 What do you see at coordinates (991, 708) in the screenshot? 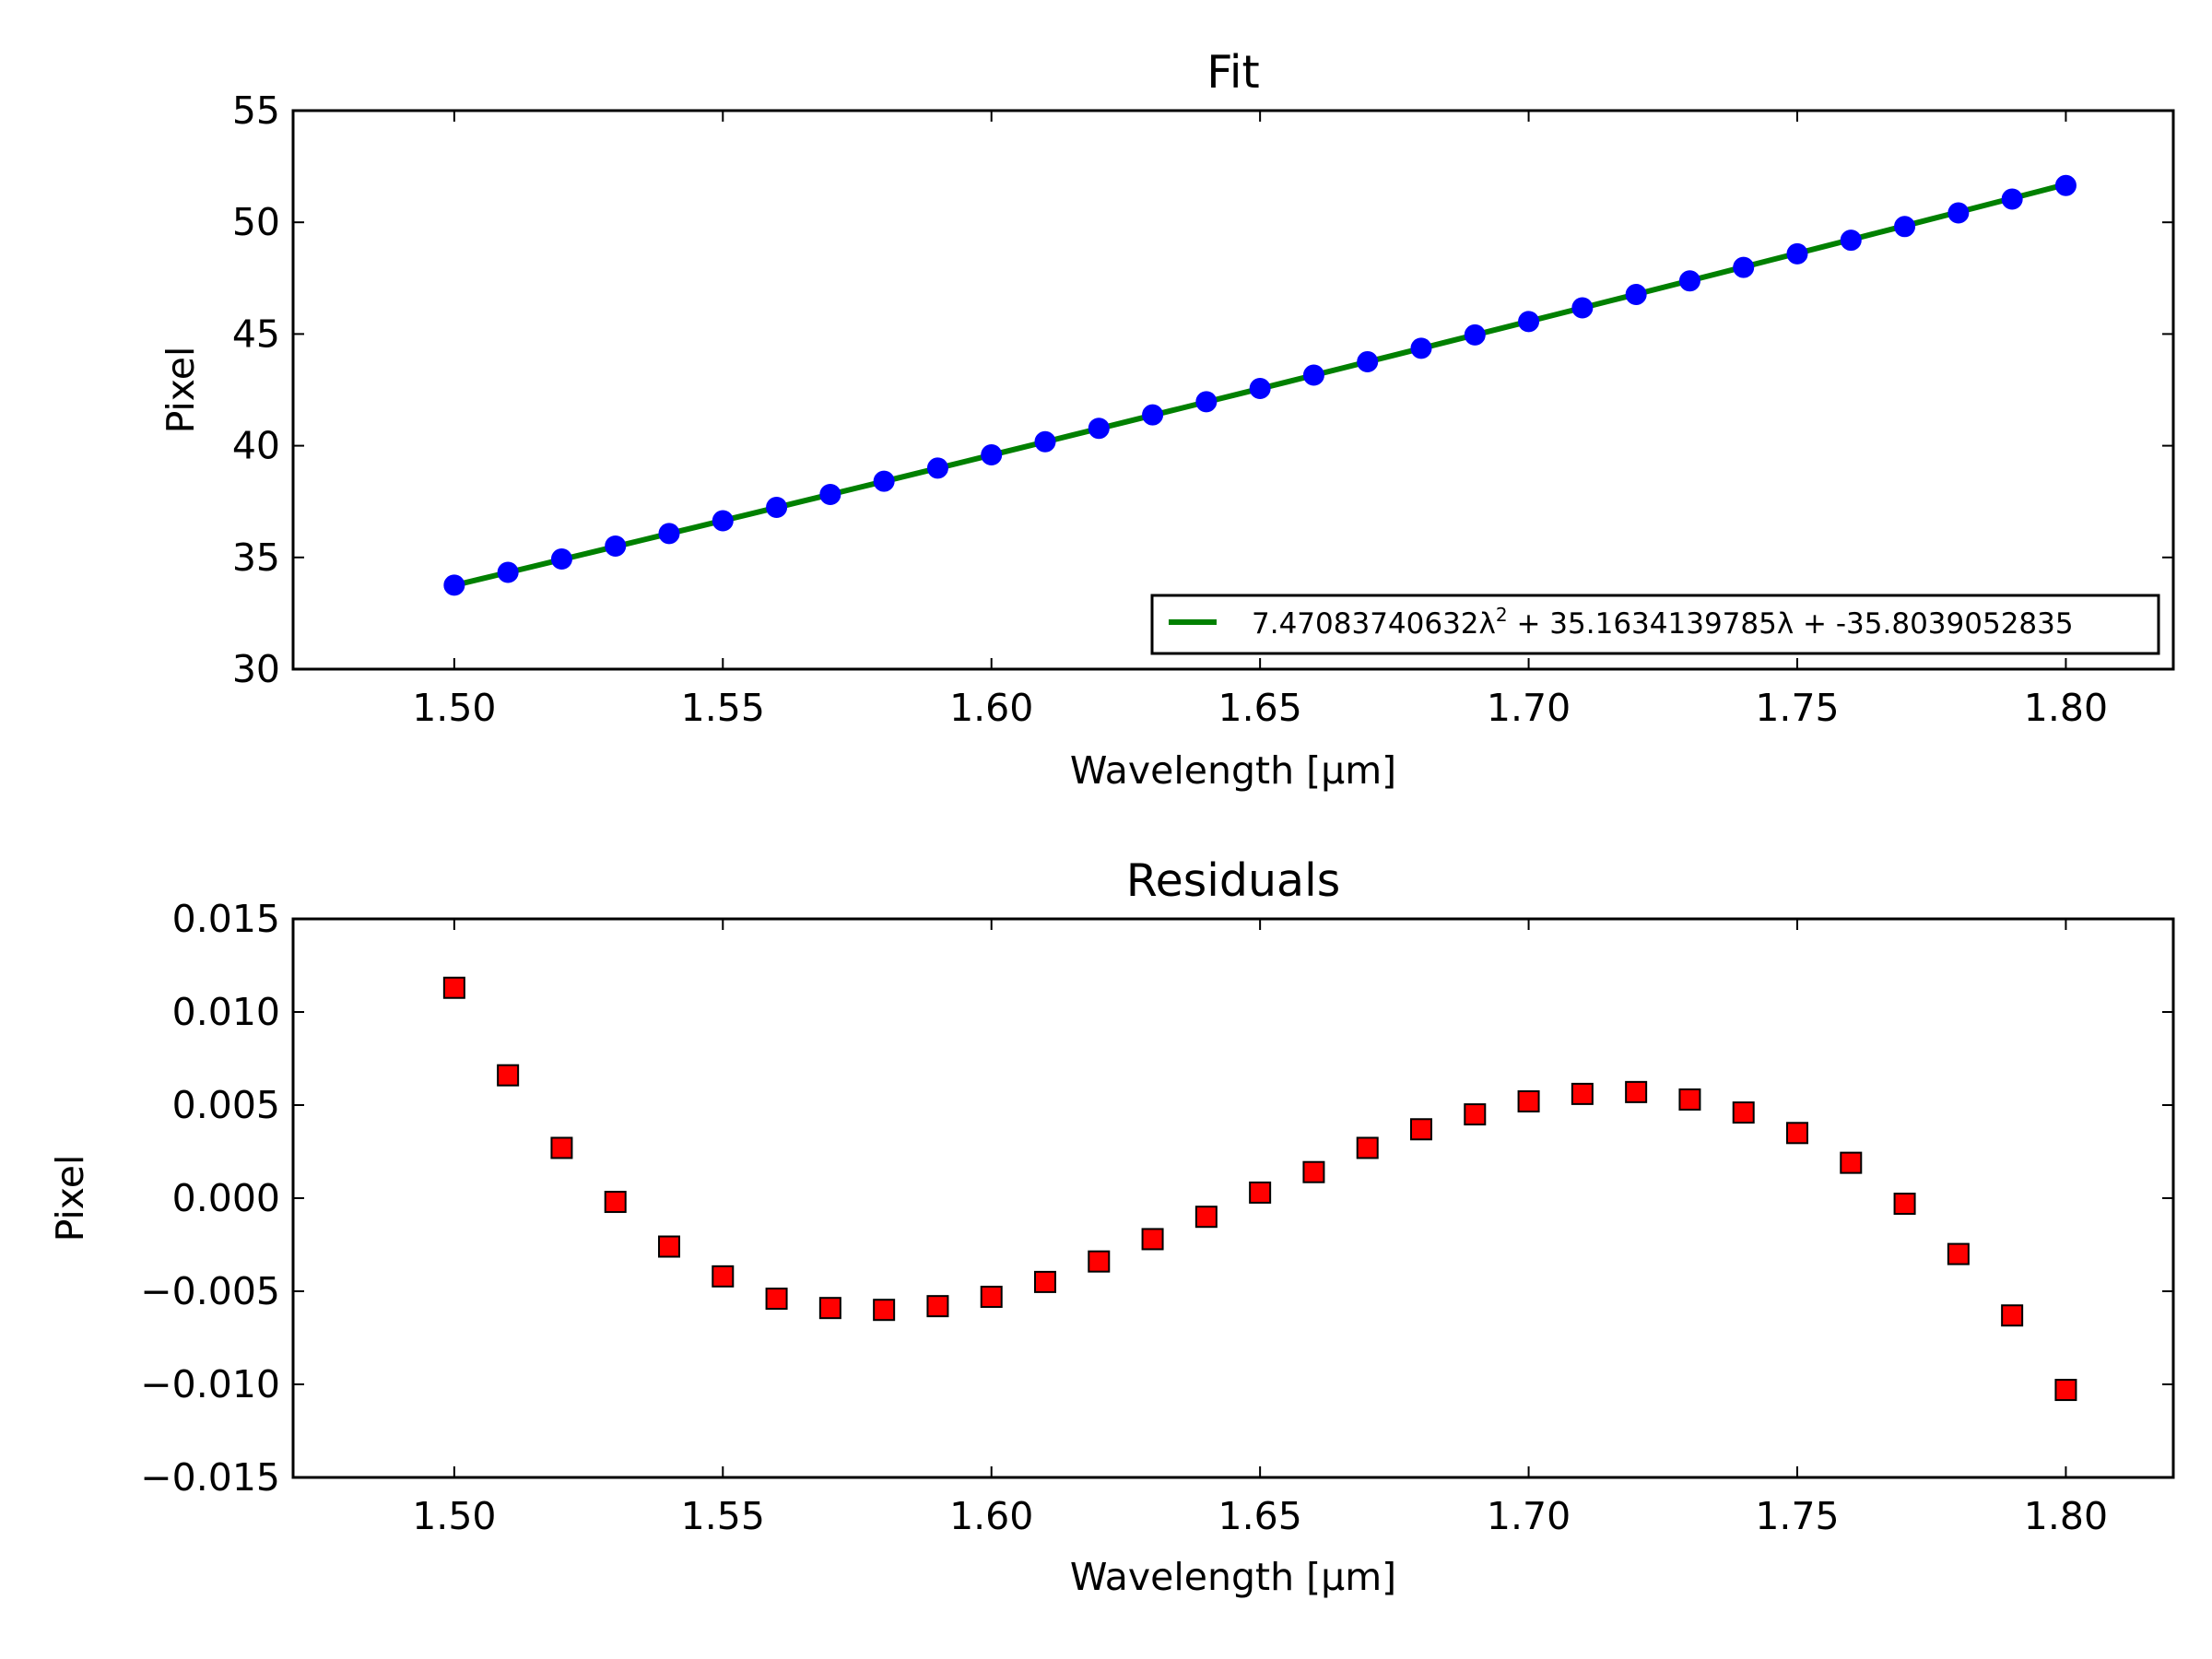
I see `fit-xtick-label: 1.60` at bounding box center [991, 708].